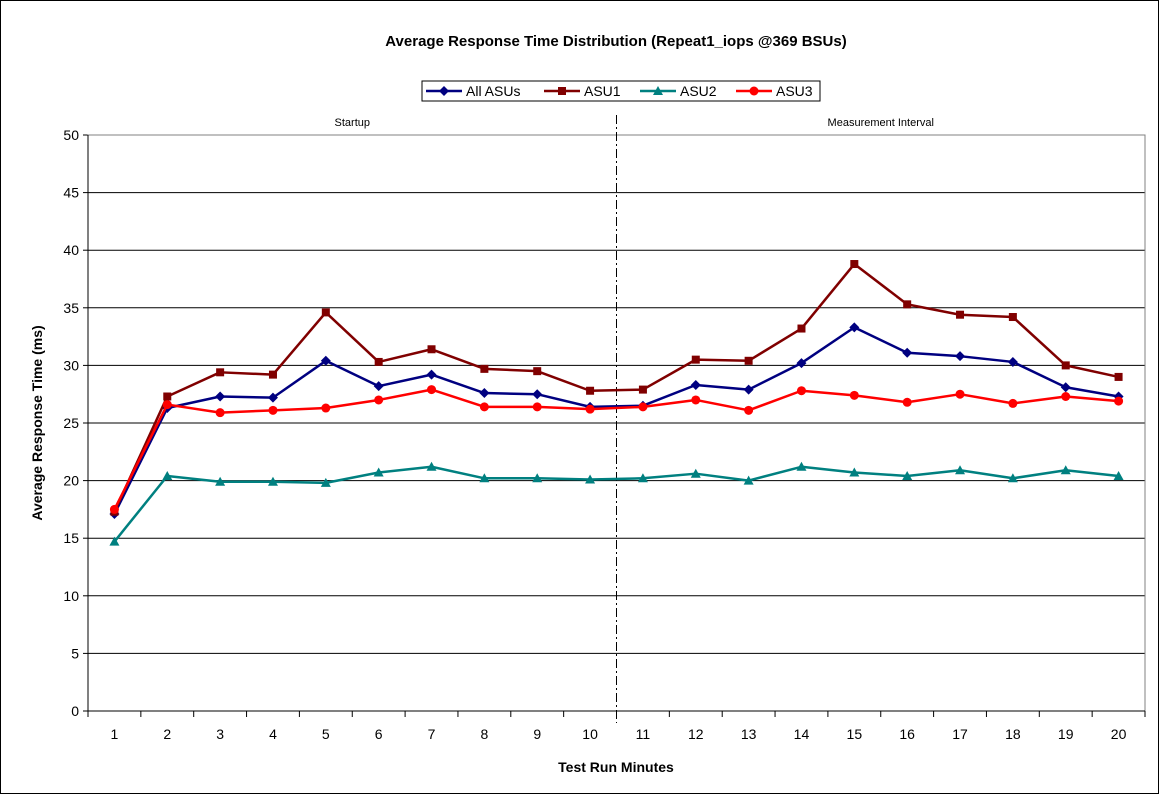  Describe the element at coordinates (493, 91) in the screenshot. I see `legend-label: All ASUs` at that location.